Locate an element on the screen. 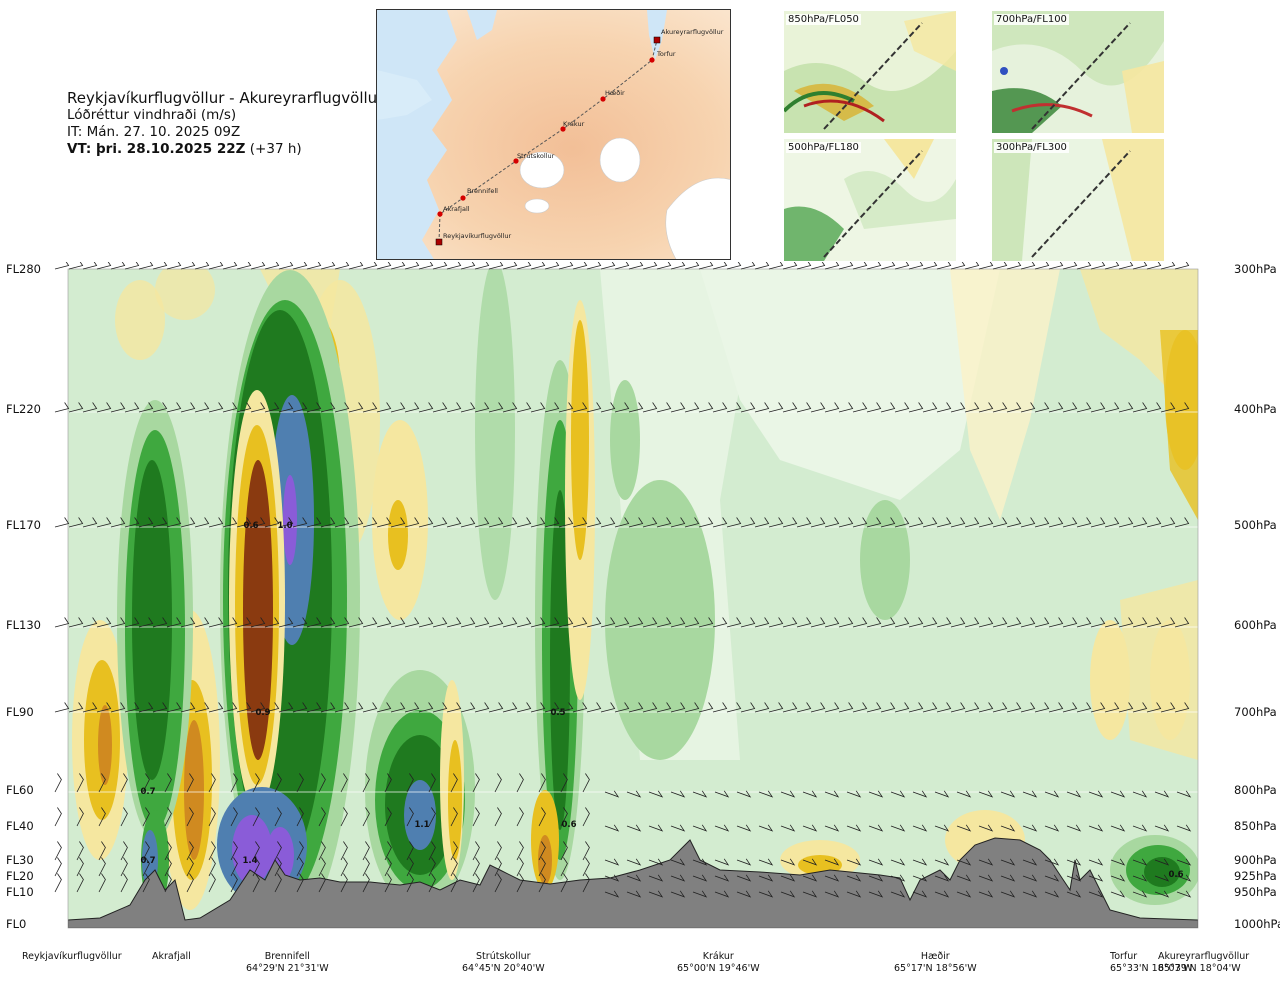  terrain-profile is located at coordinates (633, 882).